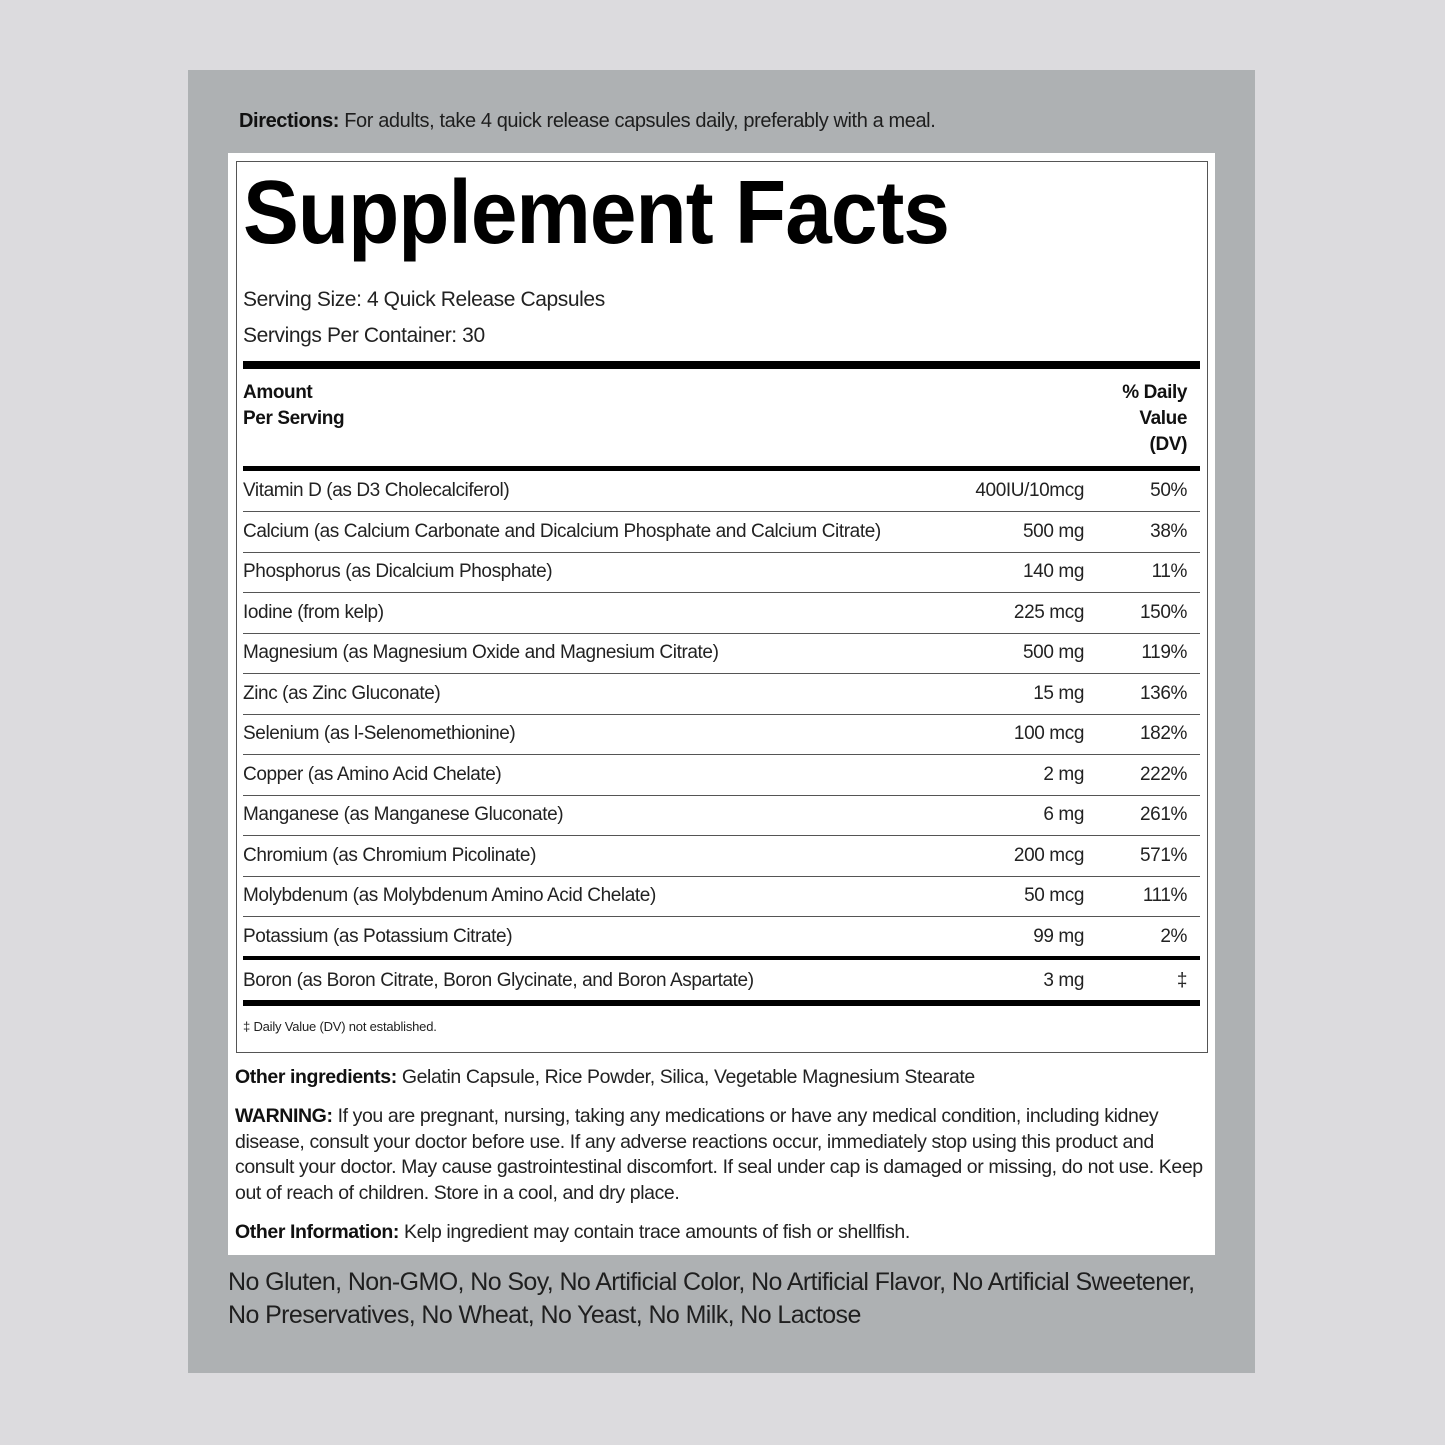 The width and height of the screenshot is (1445, 1445). Describe the element at coordinates (721, 937) in the screenshot. I see `nutrient-row: Potassium (as Potassium Citrate) 99 mg 2%` at that location.